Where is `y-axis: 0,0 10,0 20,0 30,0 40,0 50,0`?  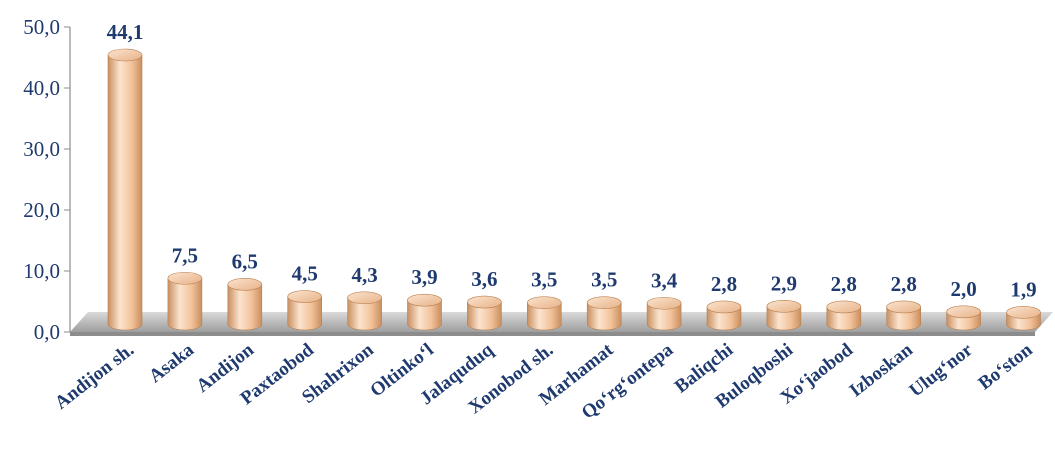
y-axis: 0,0 10,0 20,0 30,0 40,0 50,0 is located at coordinates (47, 179).